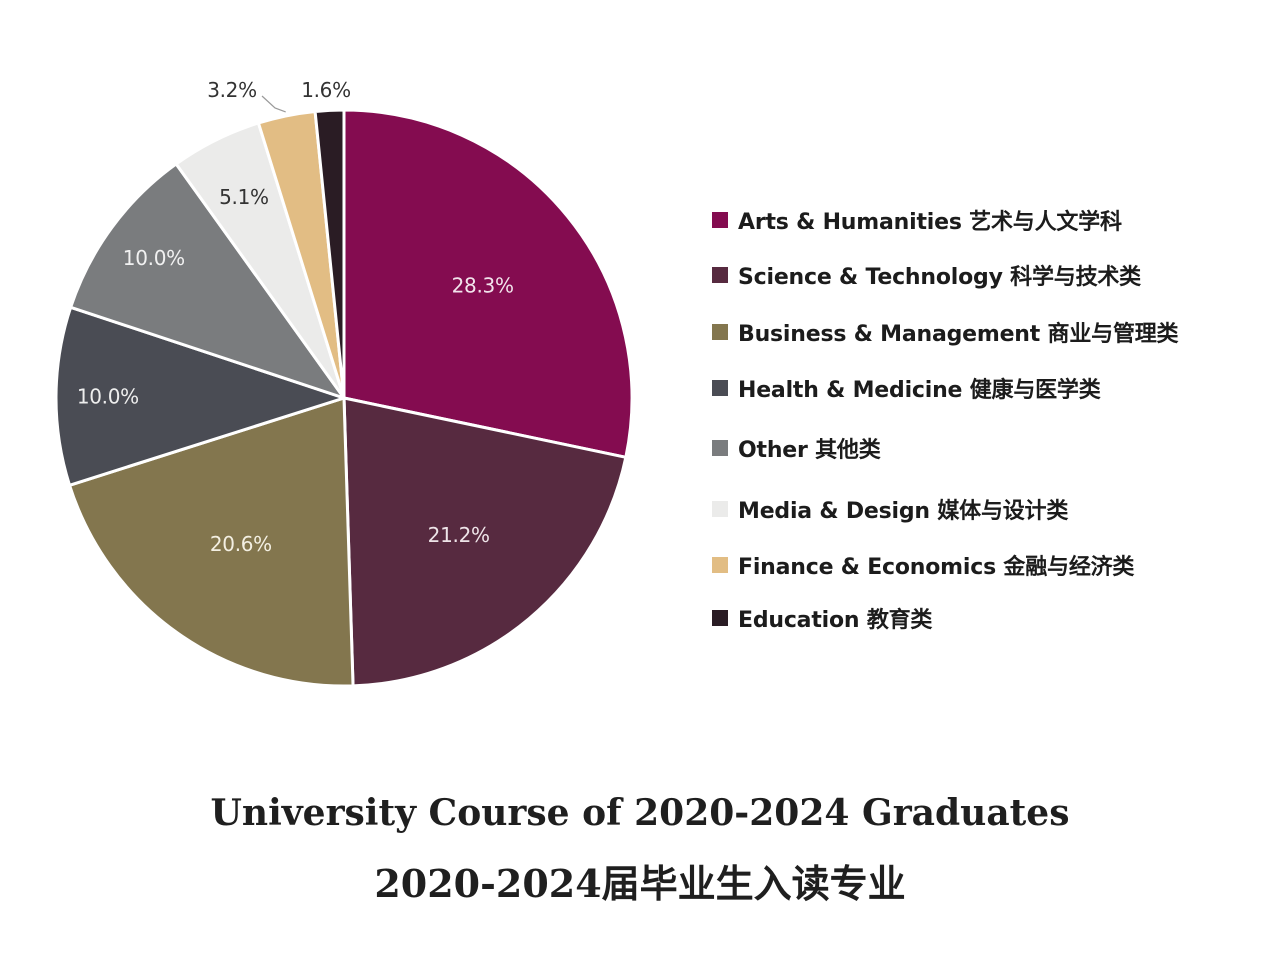 The image size is (1280, 974). What do you see at coordinates (919, 390) in the screenshot?
I see `legend-label: Health & Medicine 健康与医学类` at bounding box center [919, 390].